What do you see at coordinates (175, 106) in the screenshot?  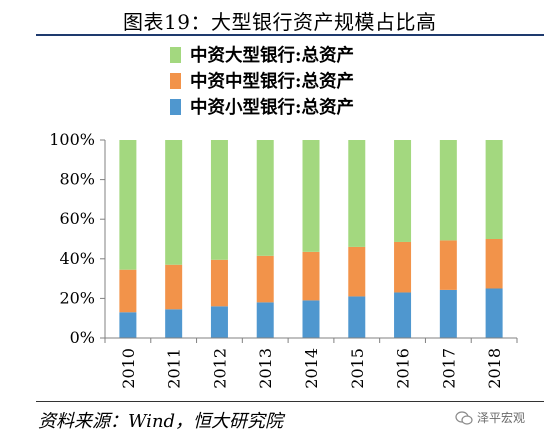 I see `legend-swatch-small` at bounding box center [175, 106].